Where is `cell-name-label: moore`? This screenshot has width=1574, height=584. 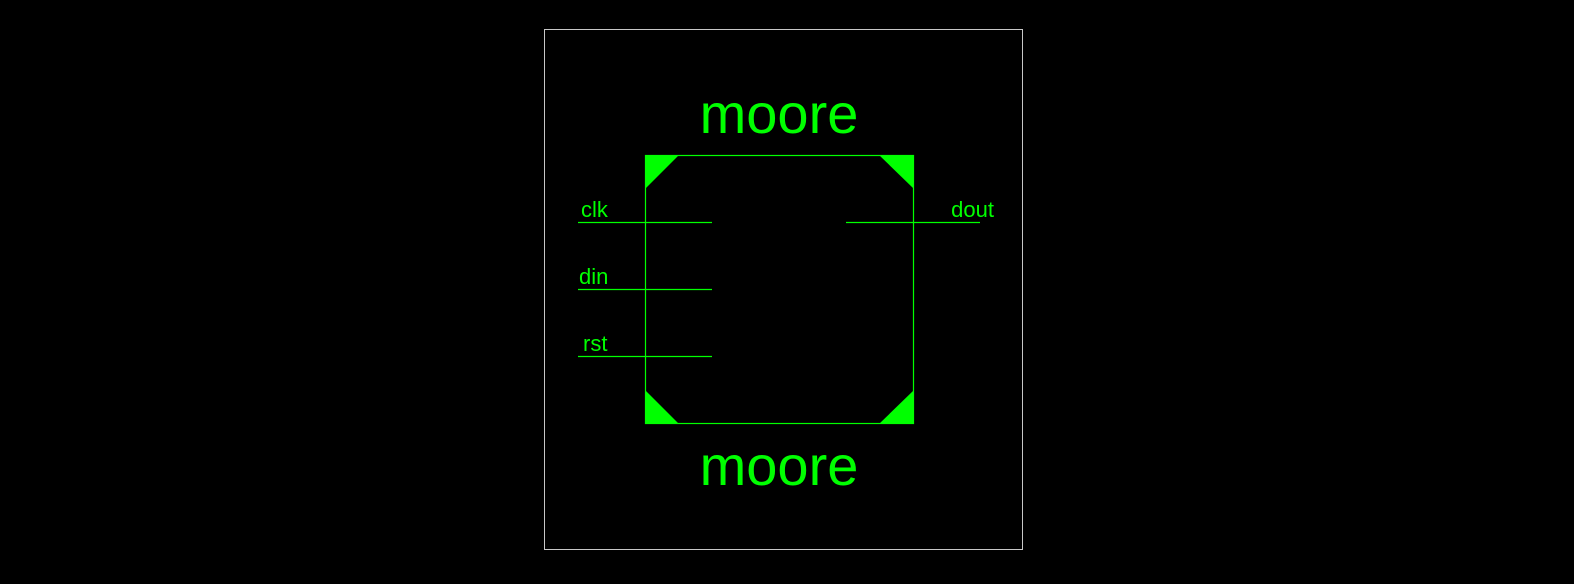 cell-name-label: moore is located at coordinates (779, 113).